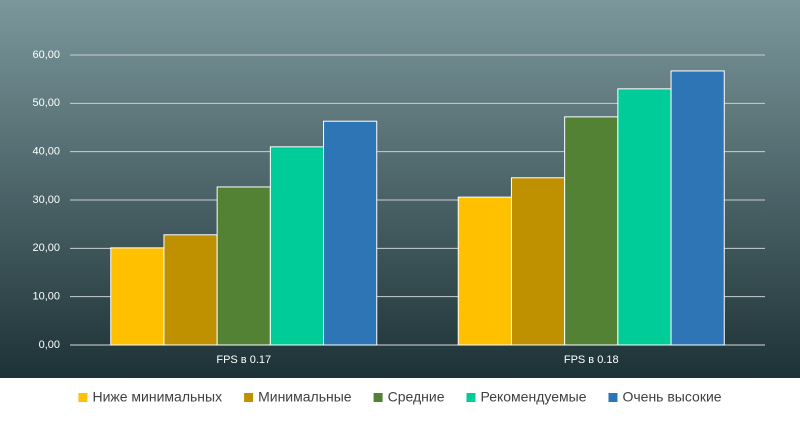  What do you see at coordinates (46, 200) in the screenshot?
I see `y-tick-label: 30,00` at bounding box center [46, 200].